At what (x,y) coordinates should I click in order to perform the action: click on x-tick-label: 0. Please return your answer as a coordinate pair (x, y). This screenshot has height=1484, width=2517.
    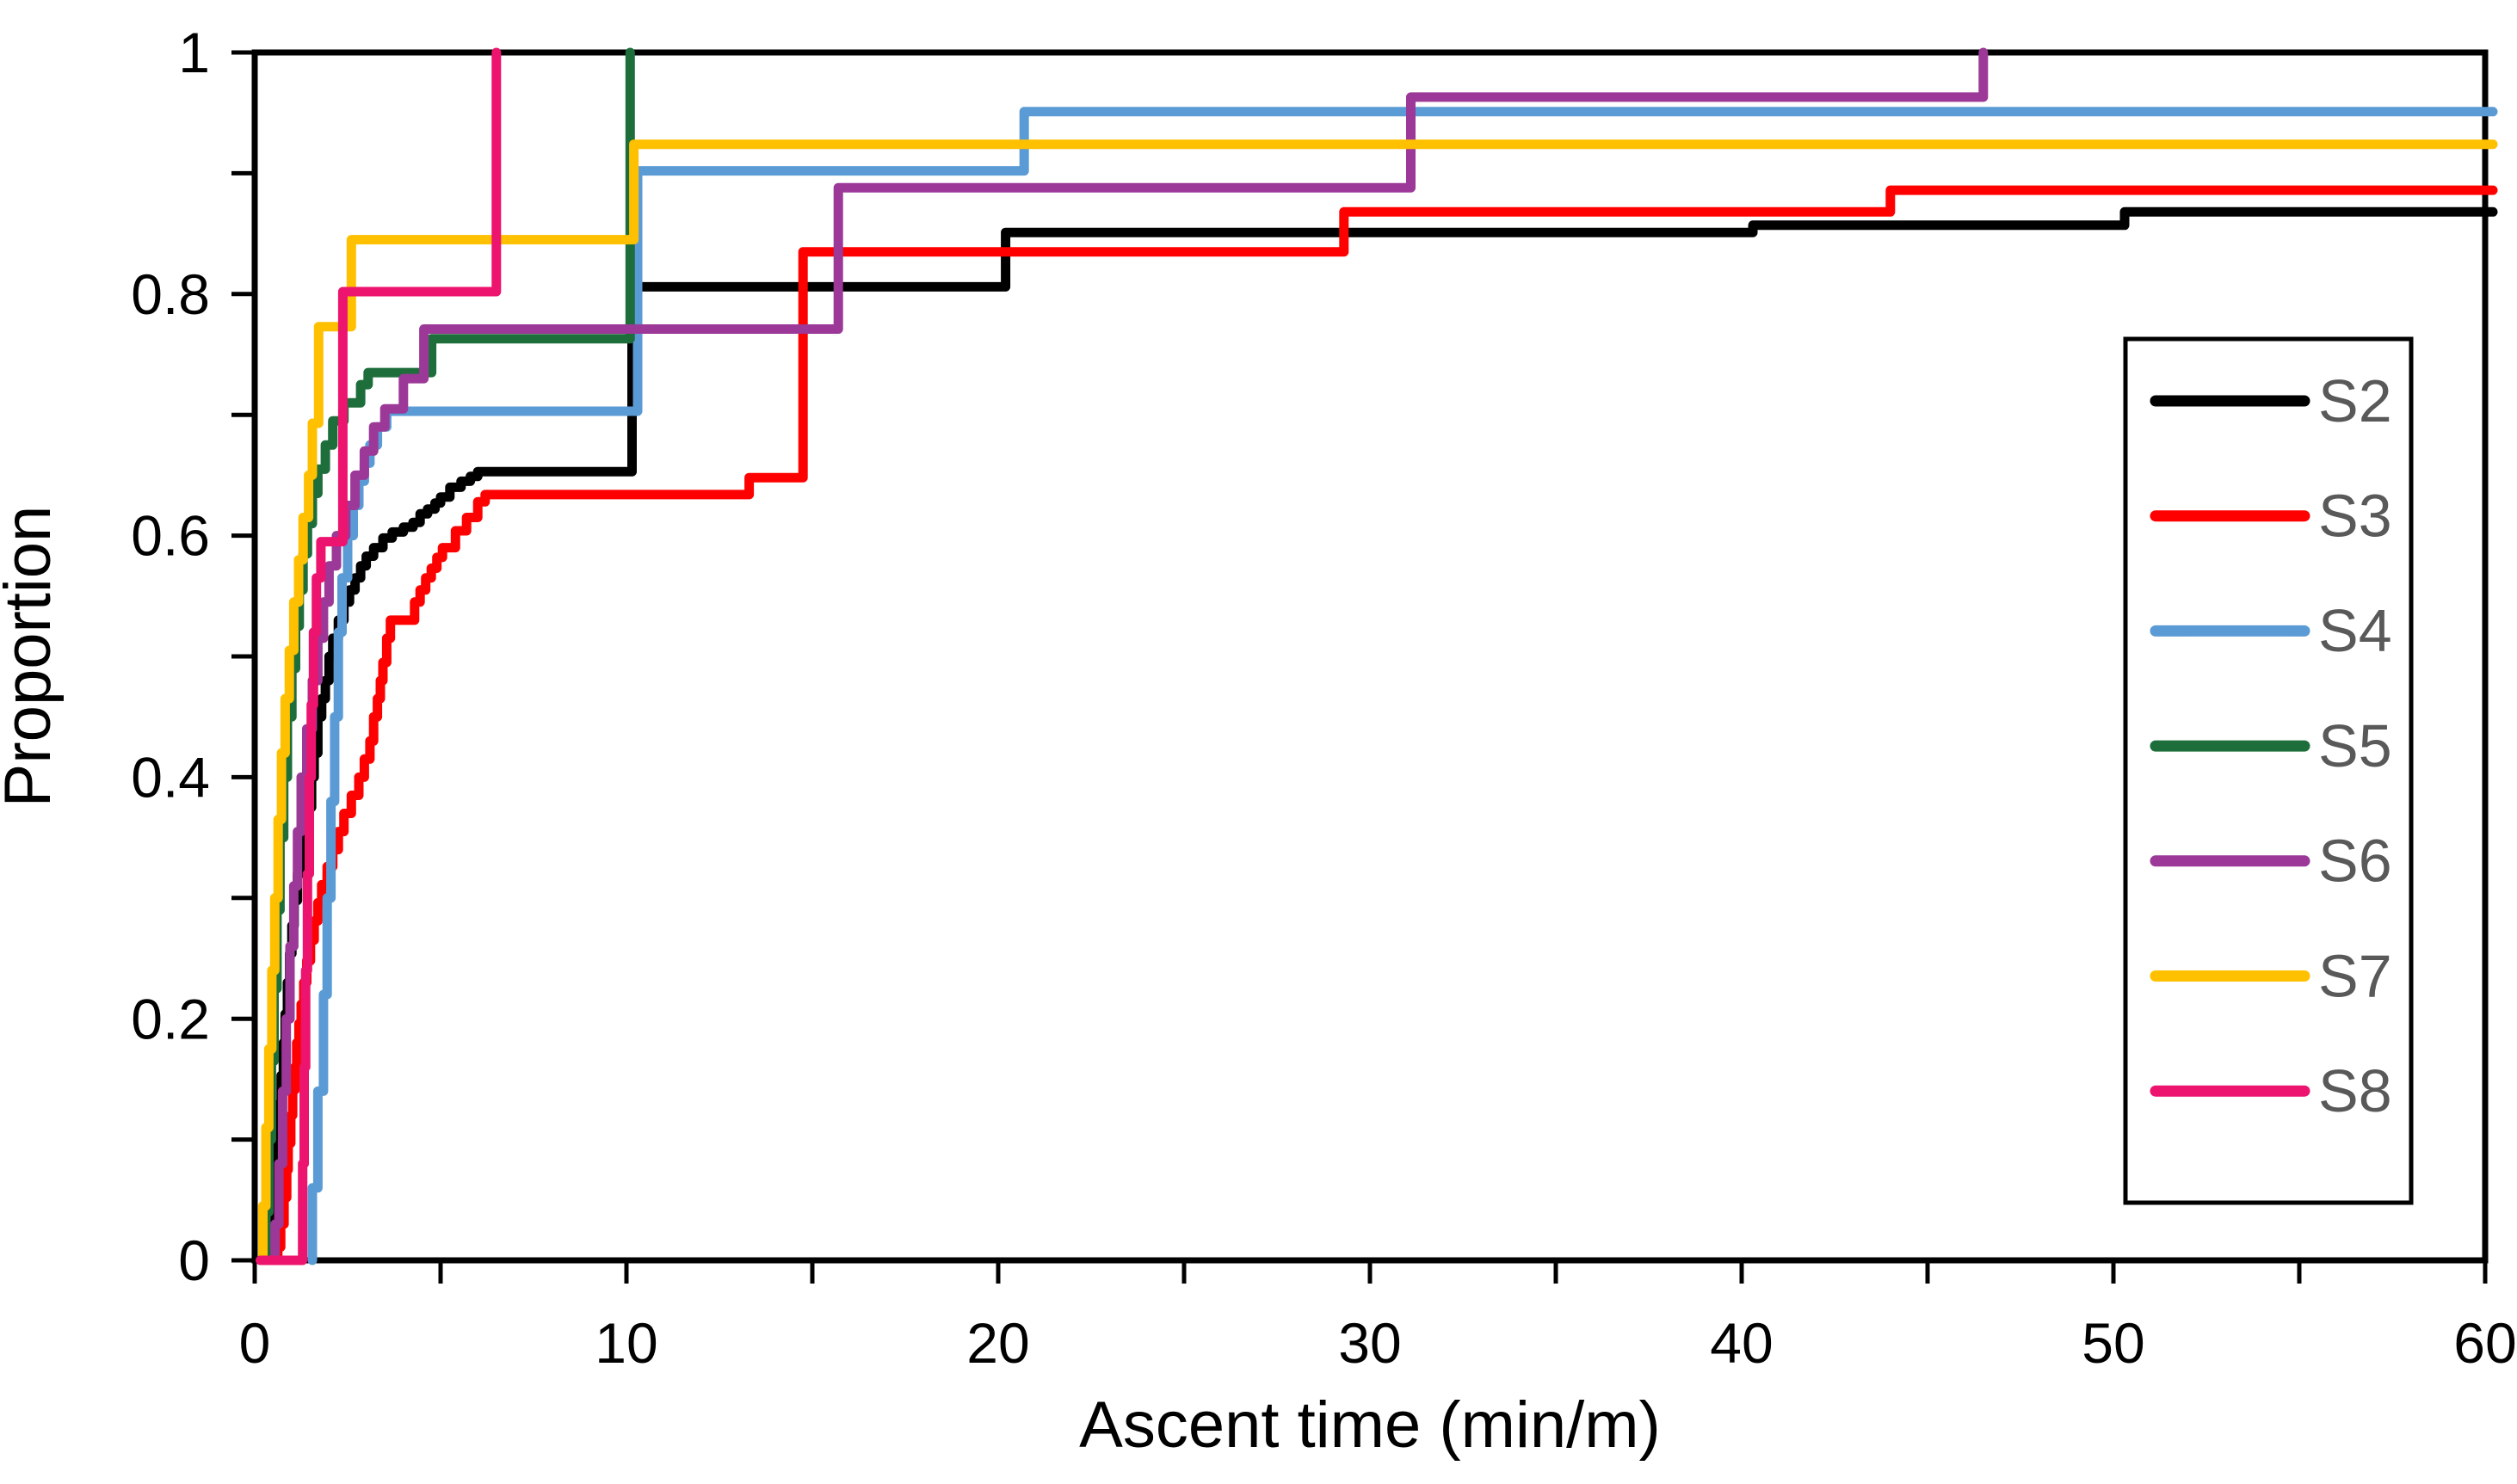
    Looking at the image, I should click on (255, 1343).